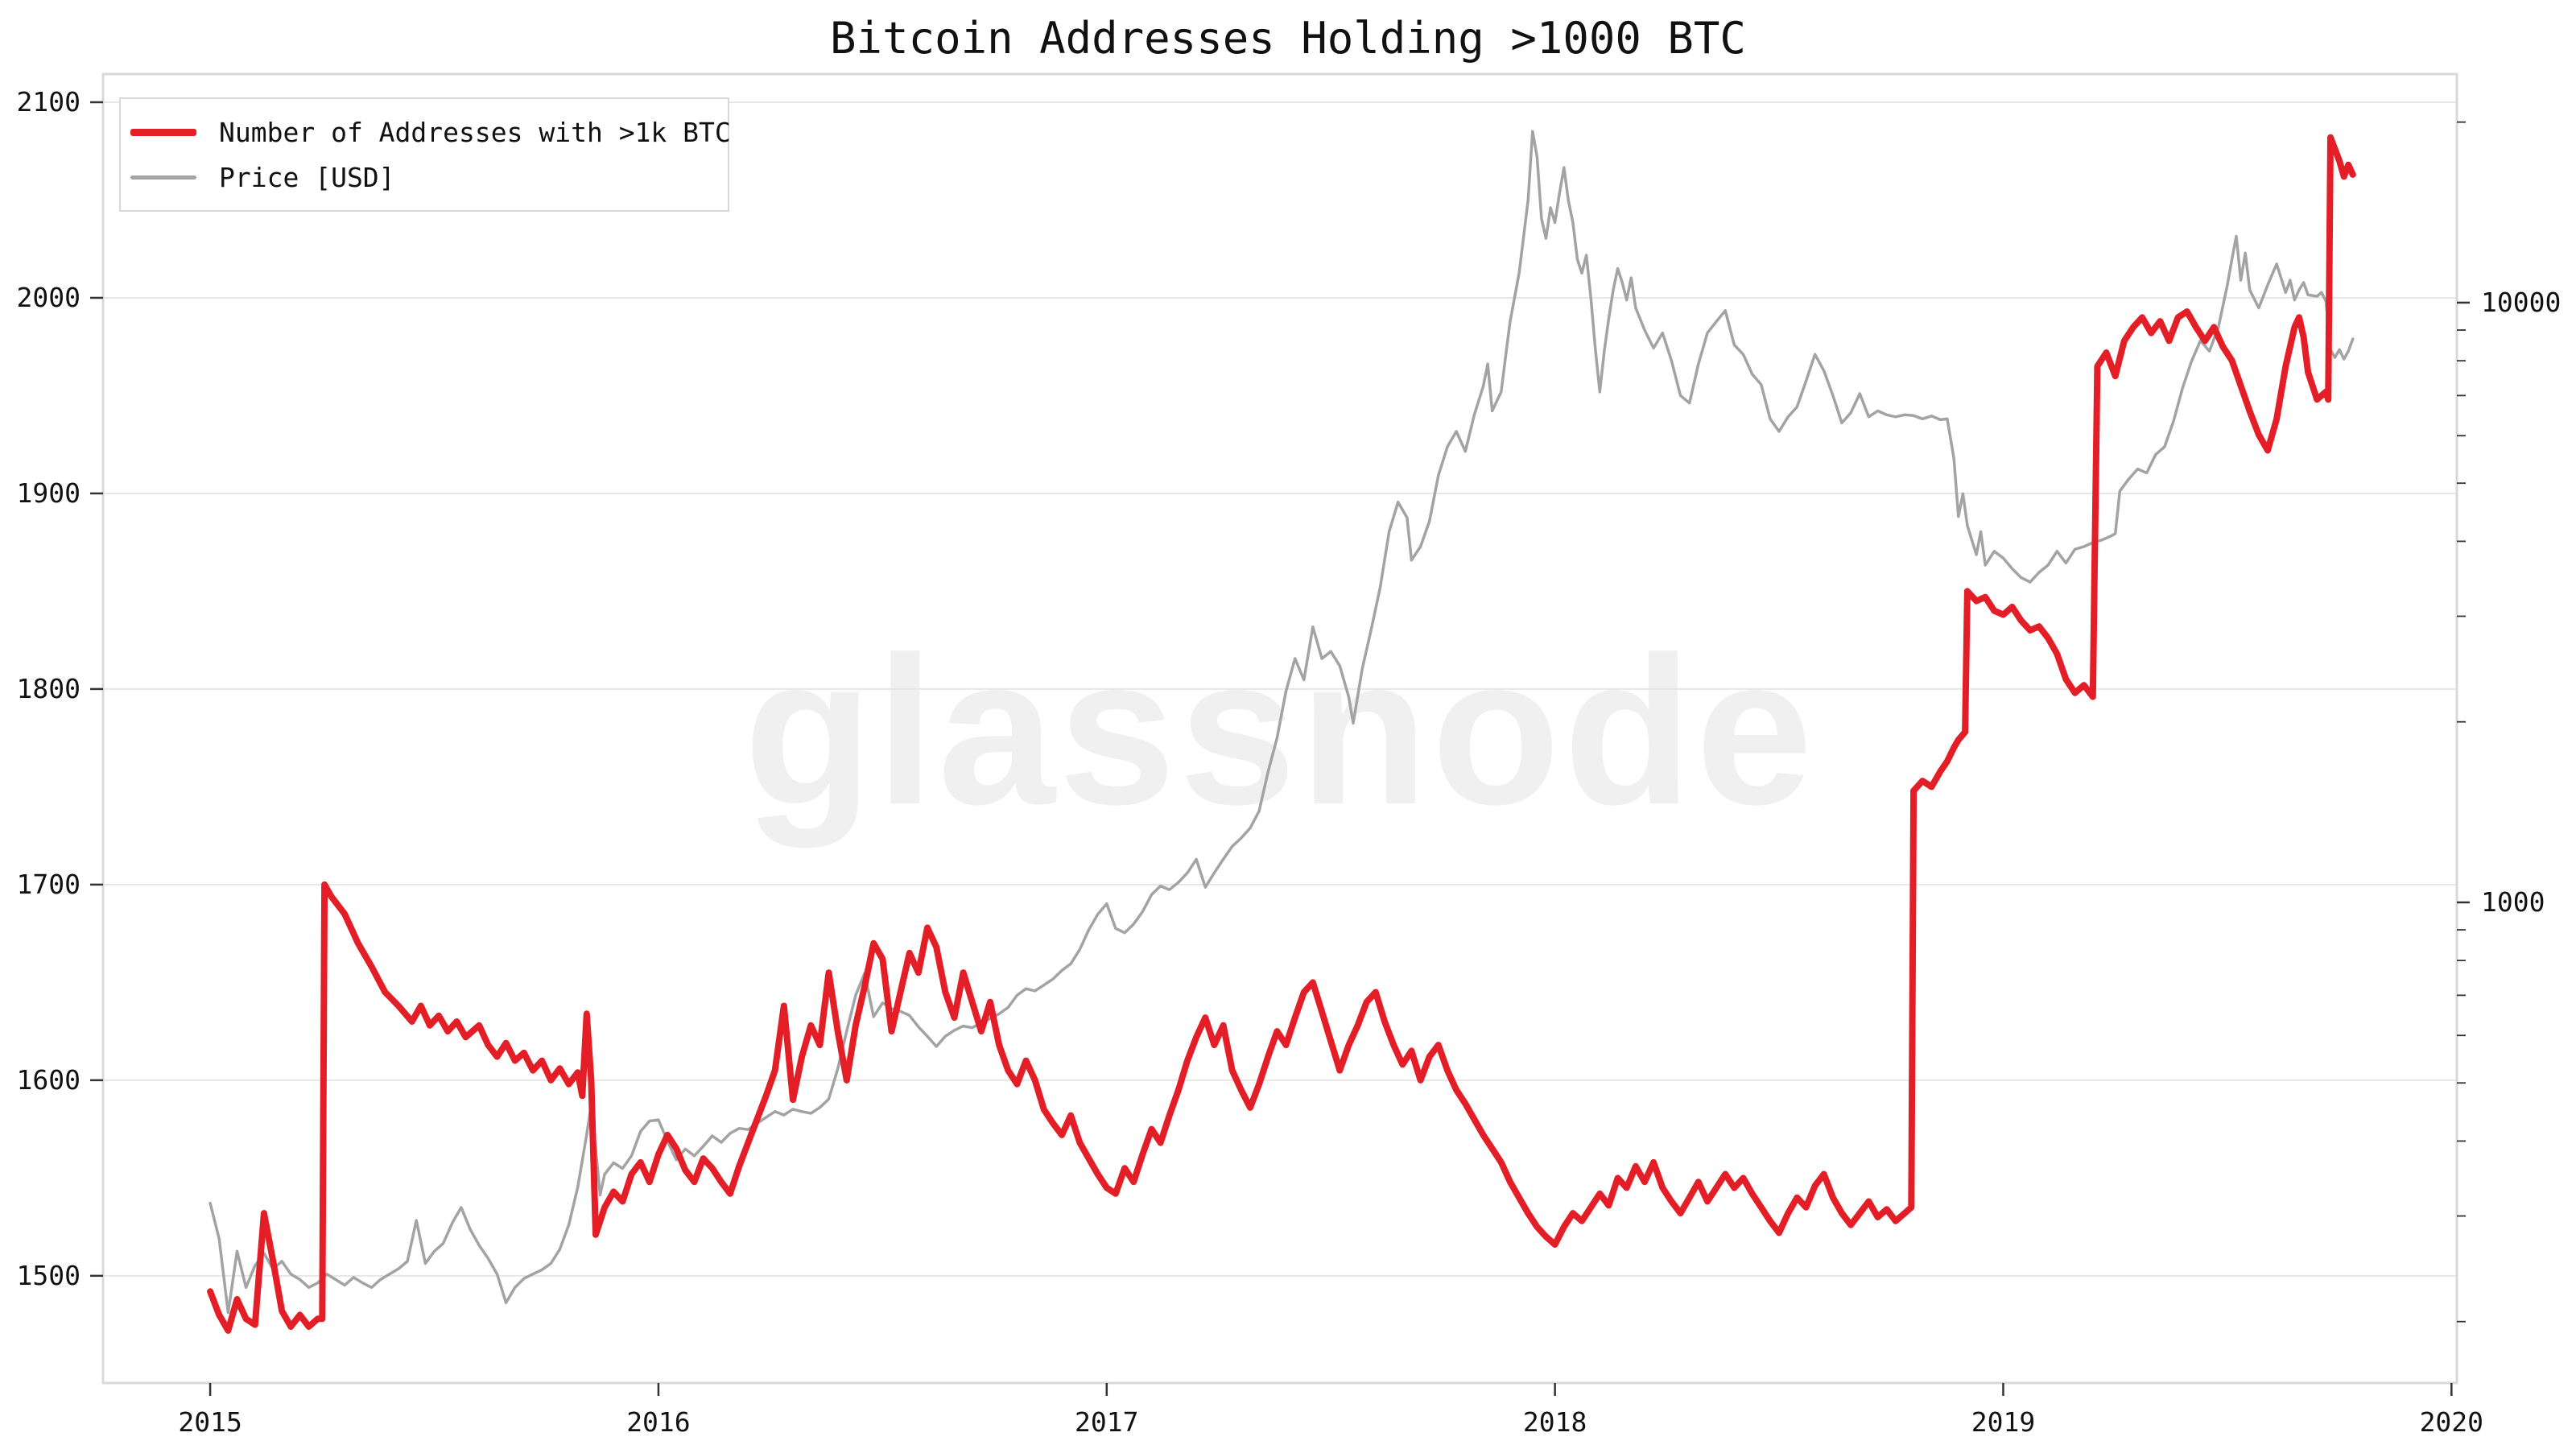 The width and height of the screenshot is (2576, 1449). Describe the element at coordinates (48, 1275) in the screenshot. I see `left-tick-label-1500: 1500` at that location.